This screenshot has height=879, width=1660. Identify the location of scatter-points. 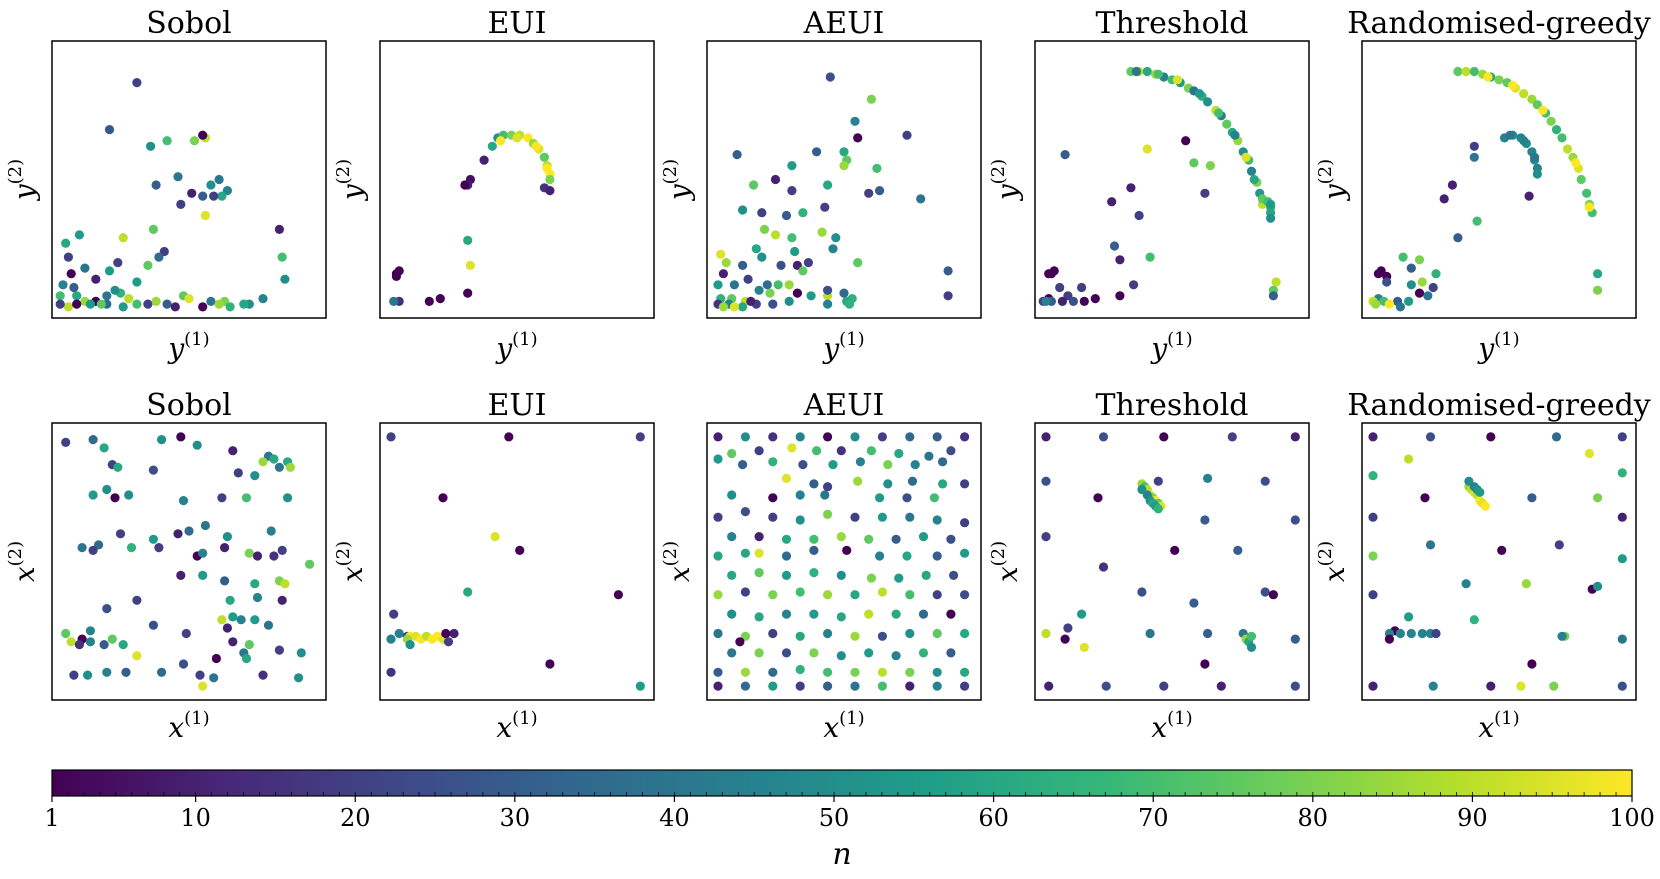
(1159, 186).